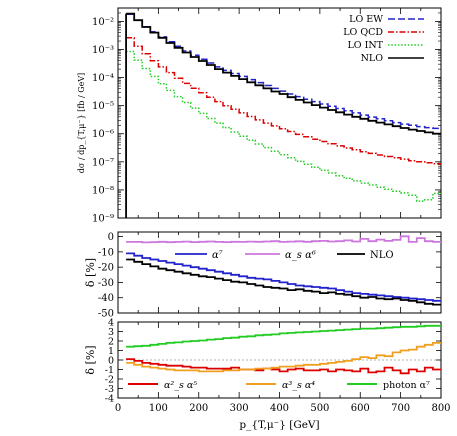 This screenshot has width=457, height=436. Describe the element at coordinates (111, 351) in the screenshot. I see `bottom-ytick-label: 1` at that location.